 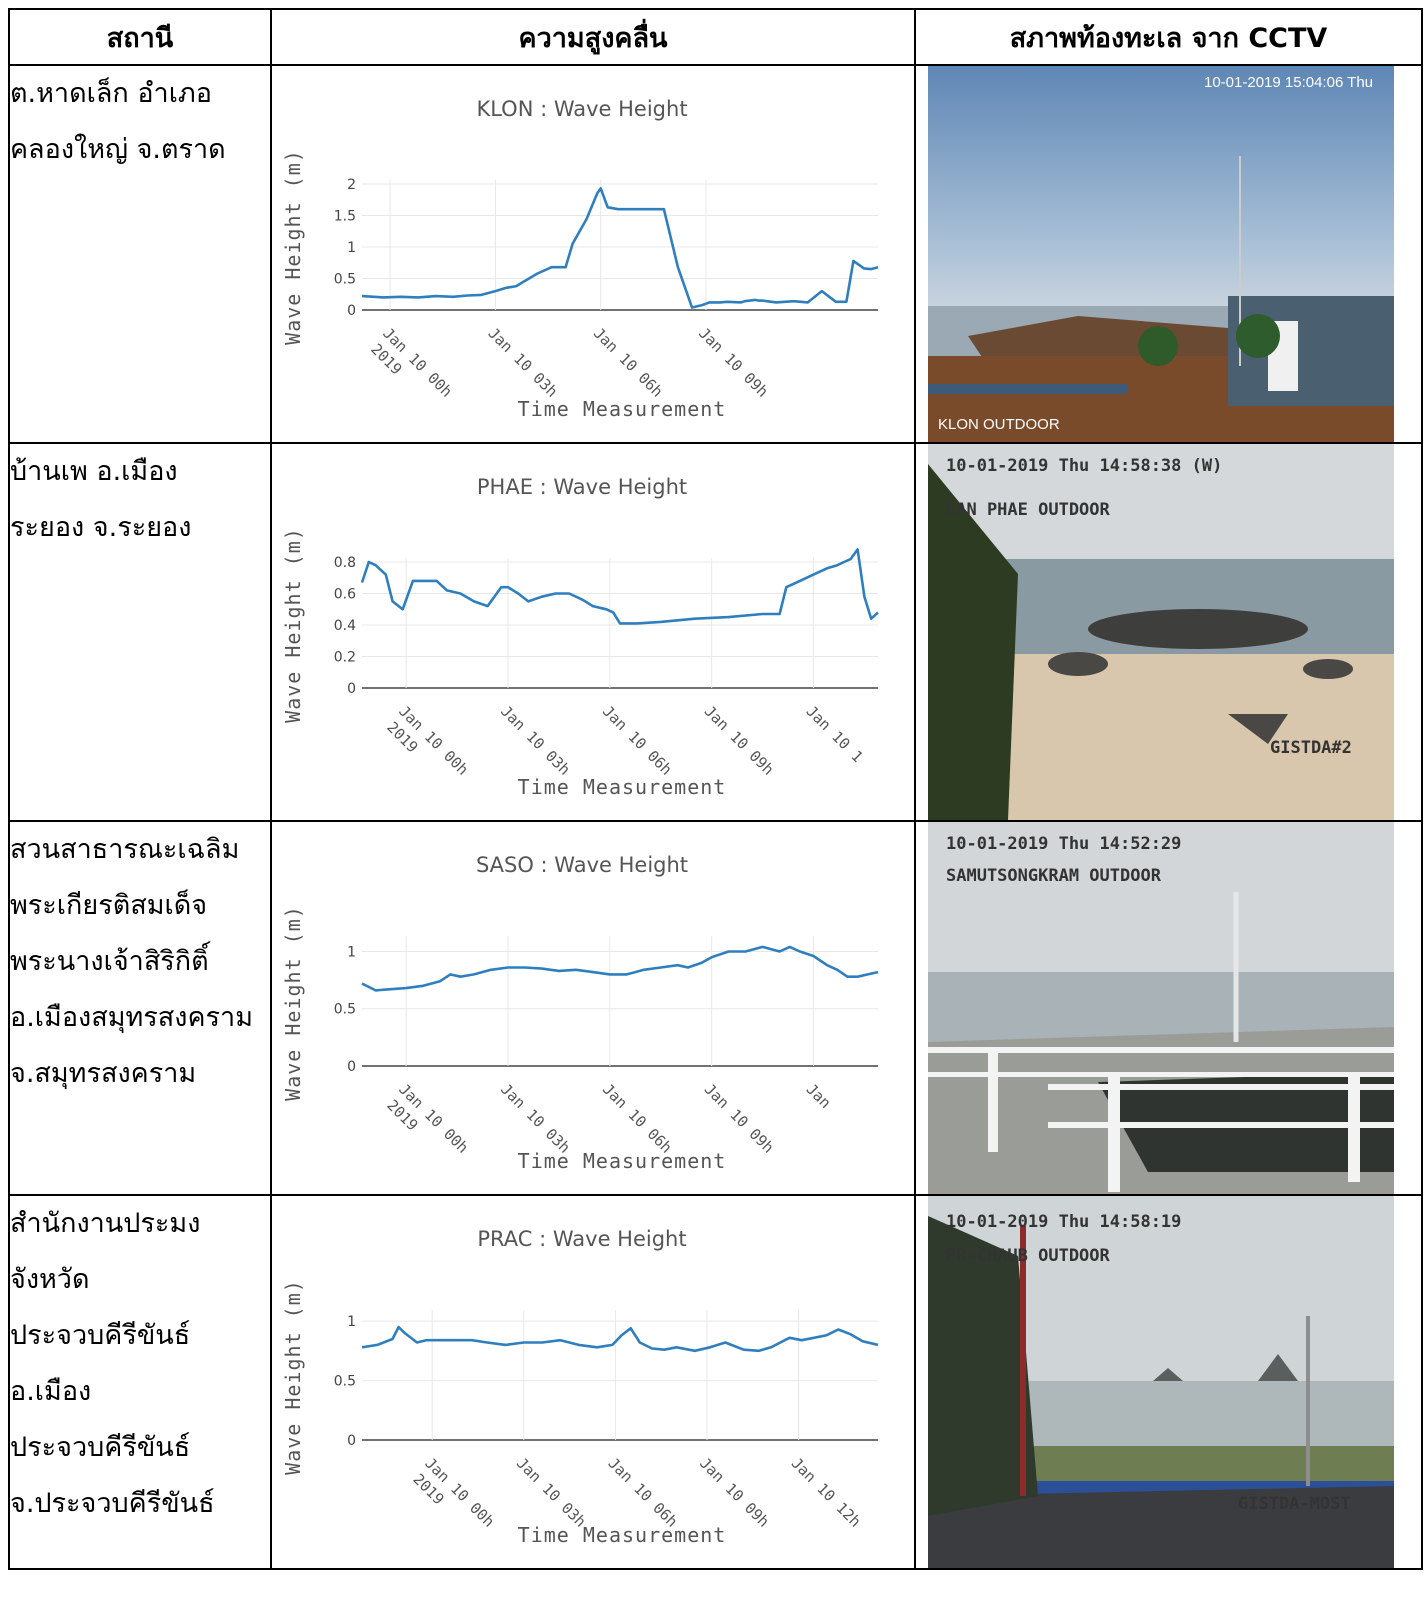 I want to click on header-cctv: สภาพท้องทะเล จาก CCTV, so click(x=1168, y=37).